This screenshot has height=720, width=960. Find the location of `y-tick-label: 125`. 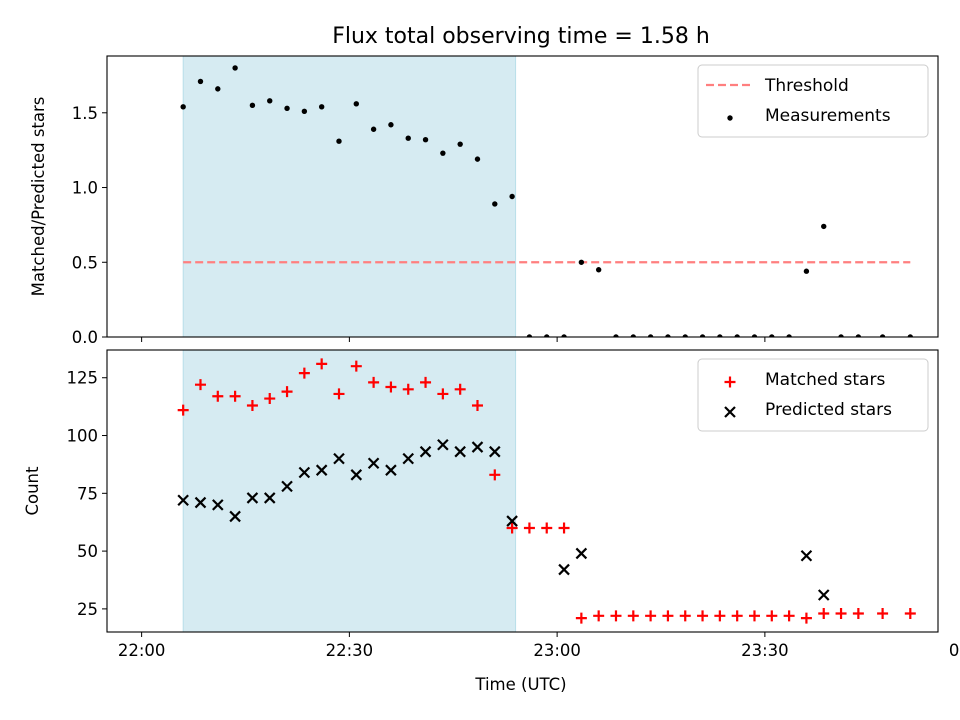

y-tick-label: 125 is located at coordinates (83, 378).